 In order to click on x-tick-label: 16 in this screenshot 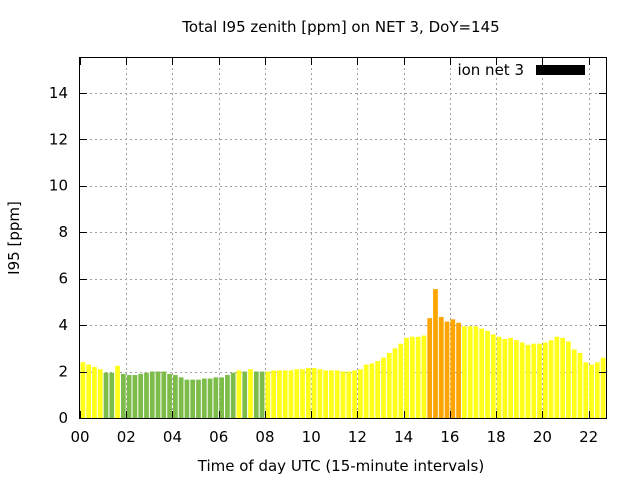, I will do `click(449, 437)`.